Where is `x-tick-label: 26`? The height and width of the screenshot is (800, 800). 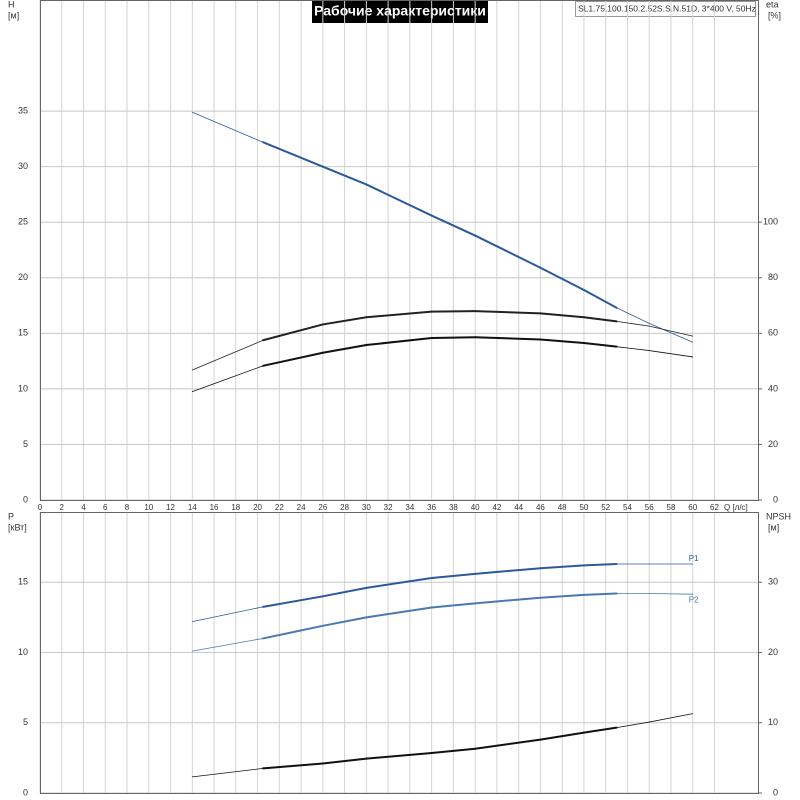
x-tick-label: 26 is located at coordinates (322, 507).